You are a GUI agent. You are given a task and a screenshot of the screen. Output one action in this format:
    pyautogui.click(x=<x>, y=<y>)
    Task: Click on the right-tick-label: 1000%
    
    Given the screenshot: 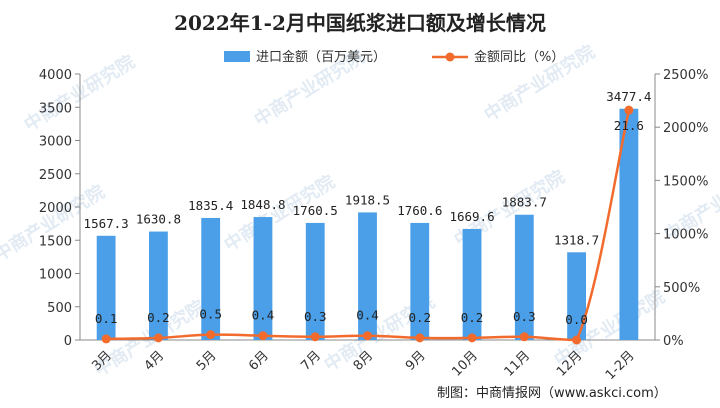 What is the action you would take?
    pyautogui.click(x=685, y=235)
    